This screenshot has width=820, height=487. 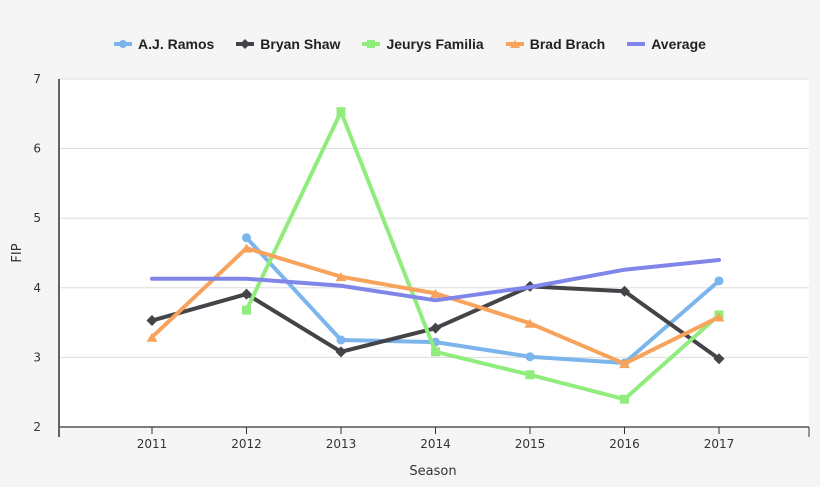 I want to click on triangle-icon, so click(x=514, y=44).